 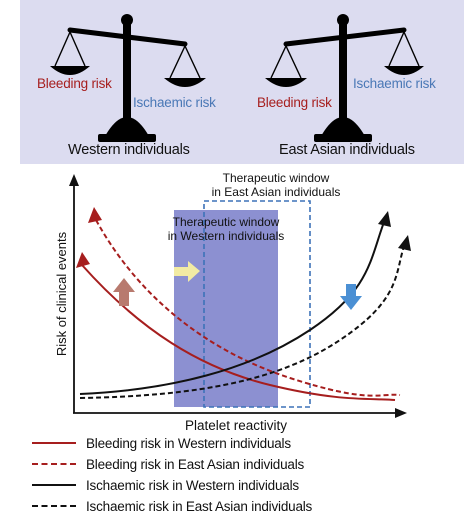 I want to click on east-asian-ischaemic-label: Ischaemic risk, so click(x=394, y=83).